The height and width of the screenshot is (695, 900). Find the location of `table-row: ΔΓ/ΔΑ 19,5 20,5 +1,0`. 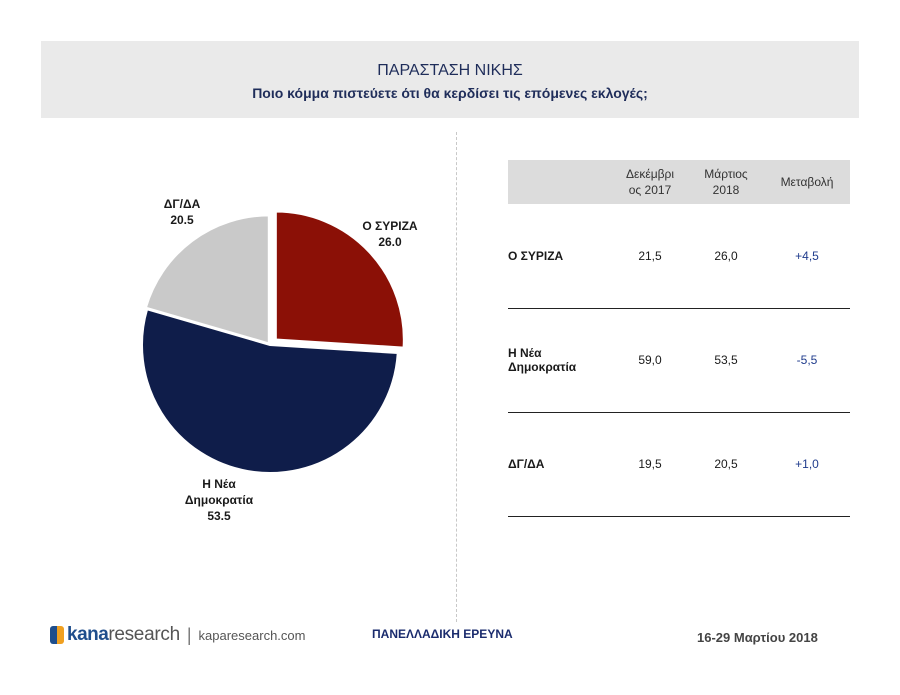

table-row: ΔΓ/ΔΑ 19,5 20,5 +1,0 is located at coordinates (679, 464).